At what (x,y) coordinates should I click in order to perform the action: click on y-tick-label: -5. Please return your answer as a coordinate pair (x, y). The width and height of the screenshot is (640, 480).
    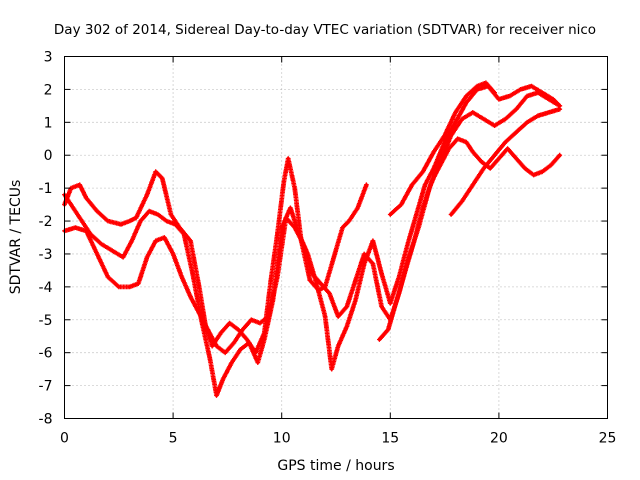
    Looking at the image, I should click on (46, 321).